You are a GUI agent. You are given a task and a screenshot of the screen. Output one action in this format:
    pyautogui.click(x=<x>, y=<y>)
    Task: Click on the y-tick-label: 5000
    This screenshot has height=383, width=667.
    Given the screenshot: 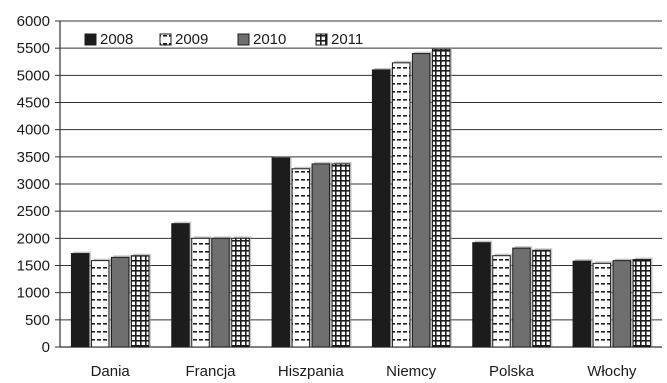 What is the action you would take?
    pyautogui.click(x=33, y=75)
    